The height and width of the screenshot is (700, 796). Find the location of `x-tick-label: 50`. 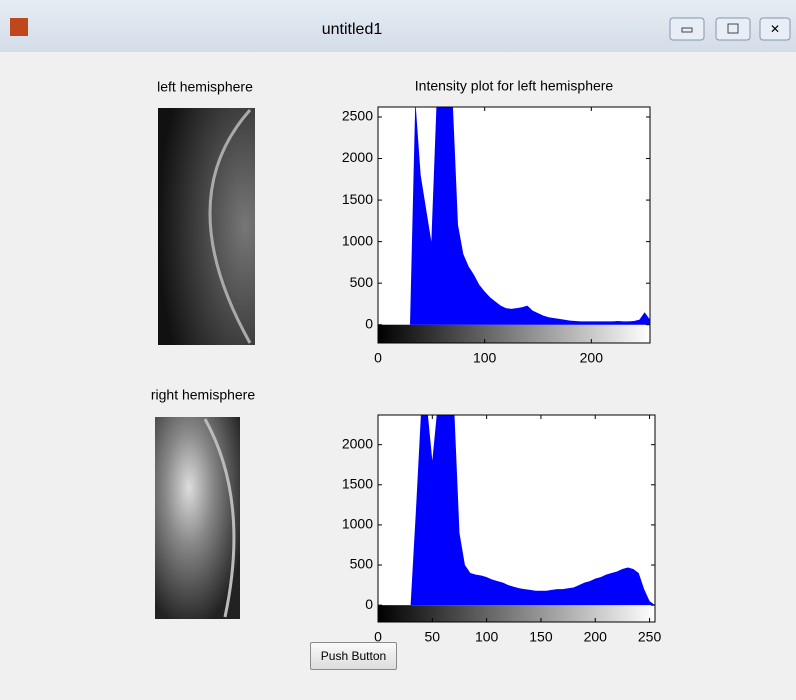

x-tick-label: 50 is located at coordinates (433, 637).